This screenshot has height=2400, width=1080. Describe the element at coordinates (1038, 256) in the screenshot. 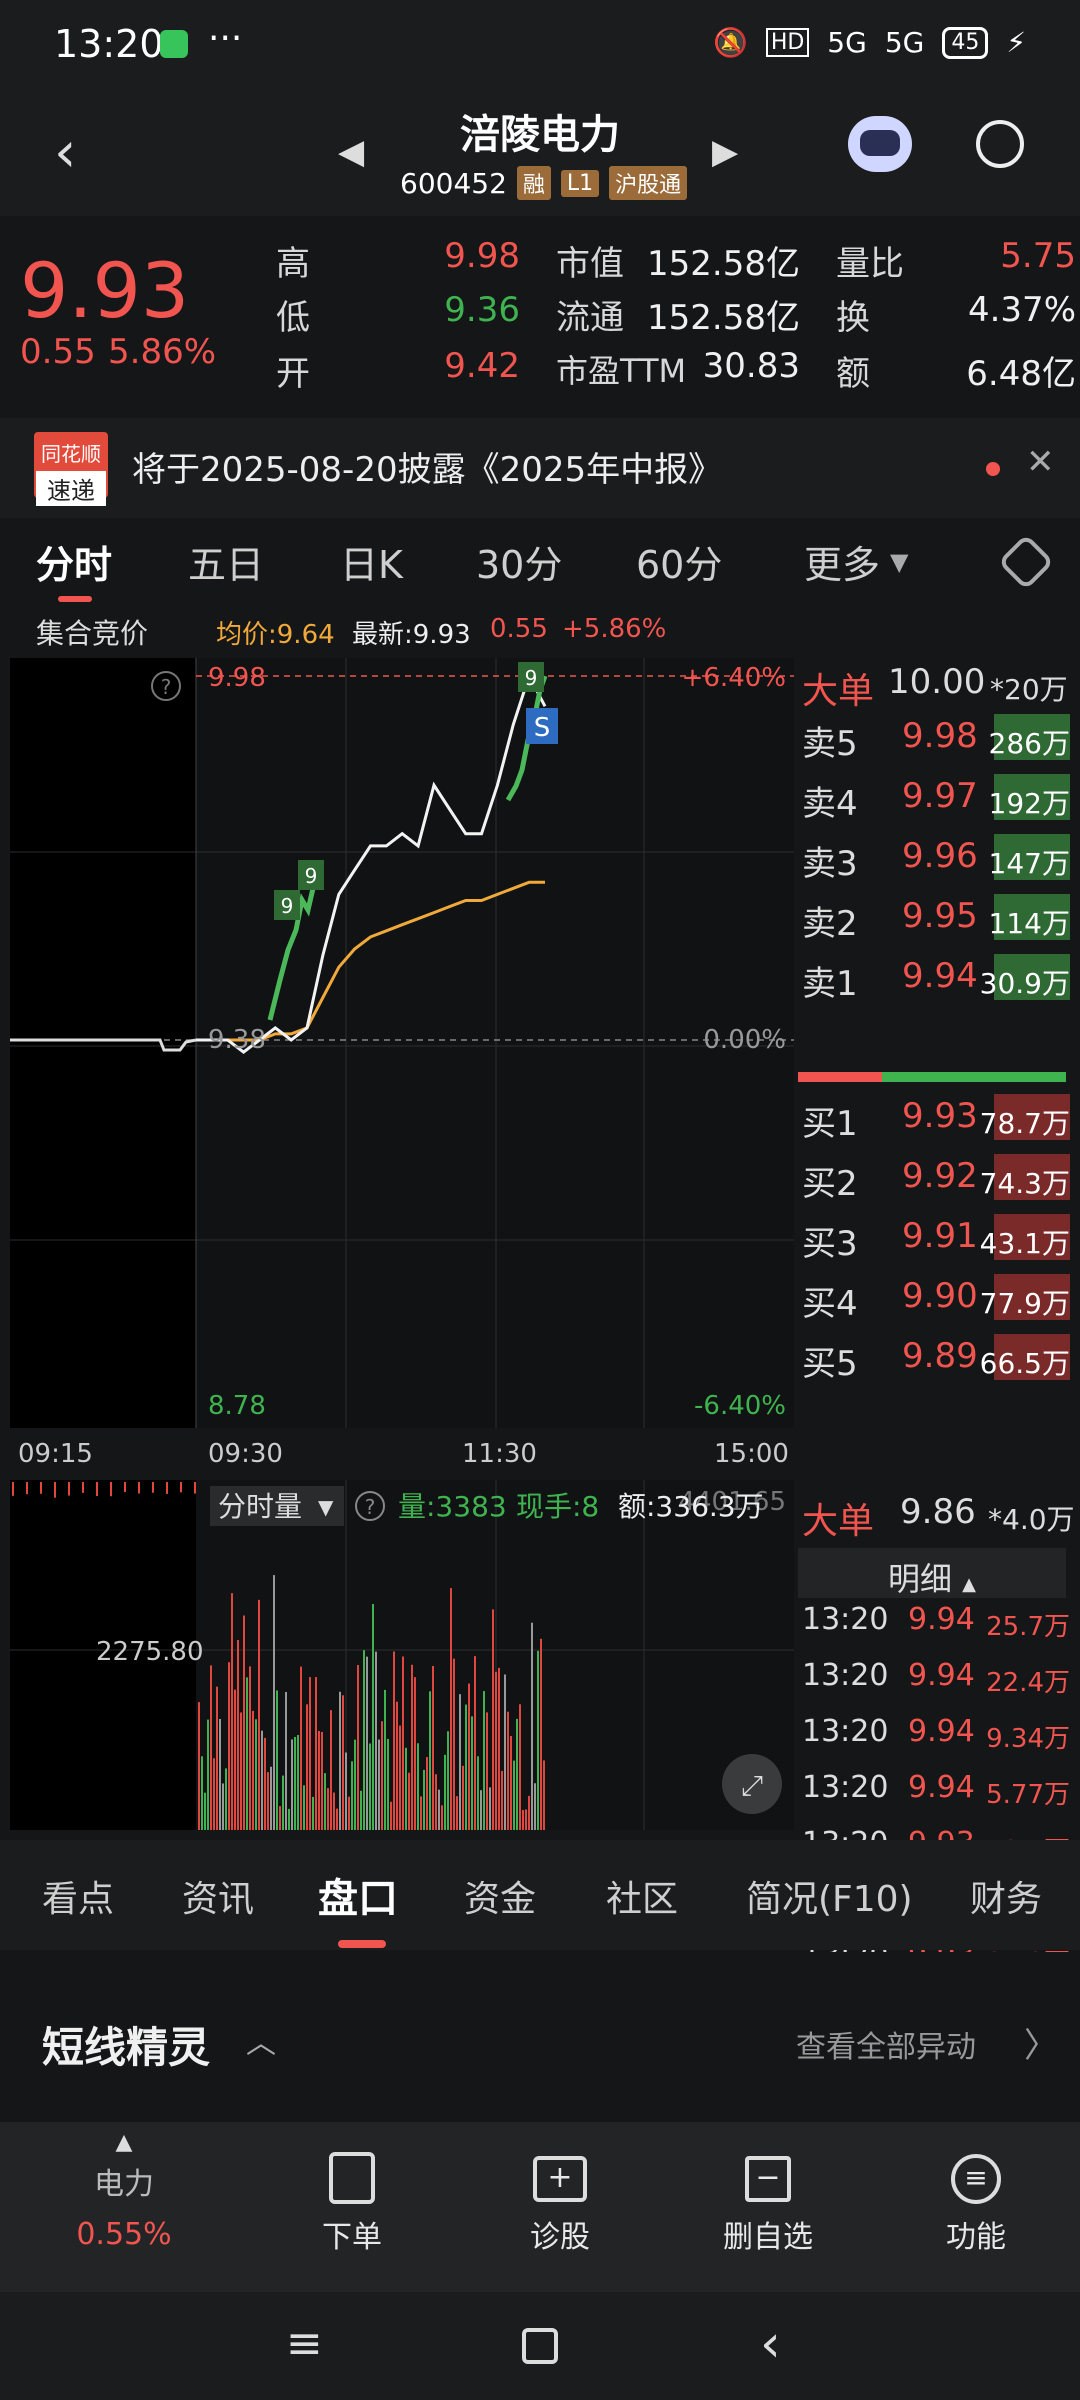

I see `vr-value: 5.75` at that location.